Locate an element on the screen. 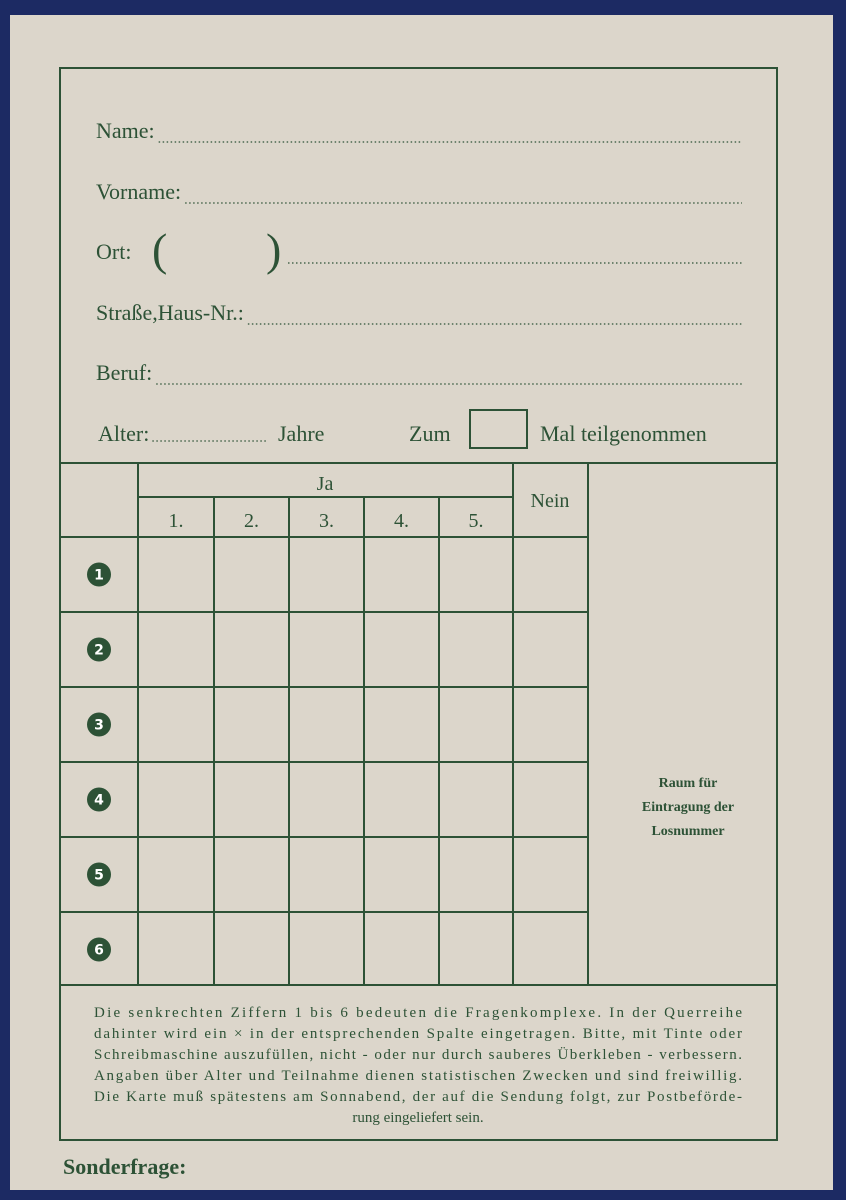 The height and width of the screenshot is (1200, 846). participated-label: Mal teilgenommen is located at coordinates (623, 433).